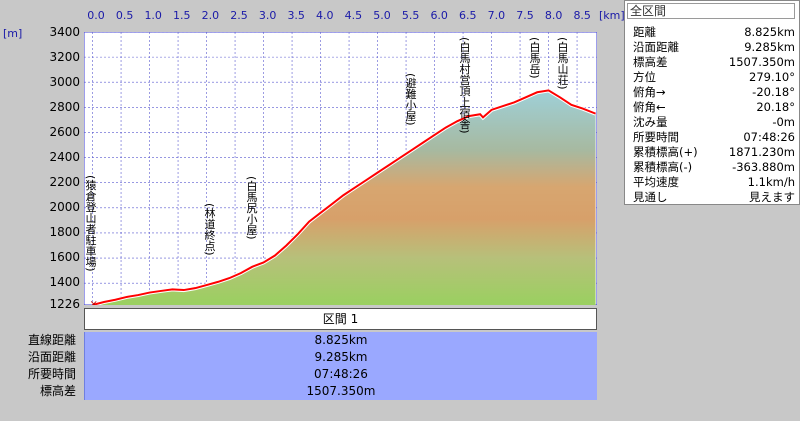  Describe the element at coordinates (649, 107) in the screenshot. I see `summary-key: 俯角←` at that location.